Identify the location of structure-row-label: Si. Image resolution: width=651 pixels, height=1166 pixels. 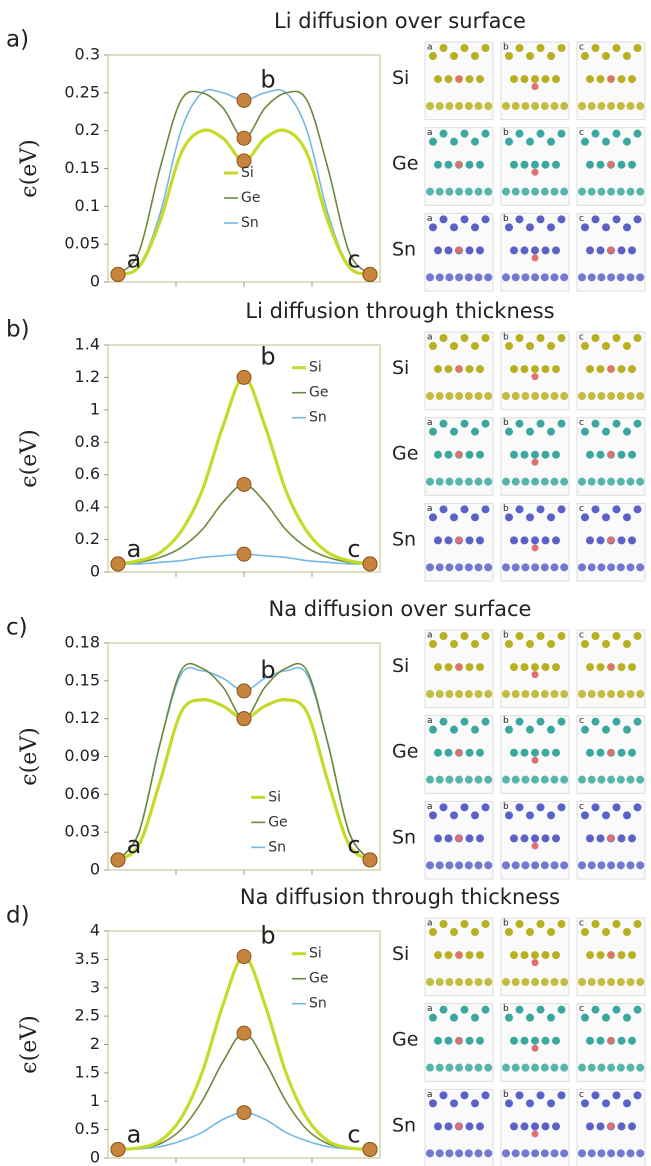
(400, 954).